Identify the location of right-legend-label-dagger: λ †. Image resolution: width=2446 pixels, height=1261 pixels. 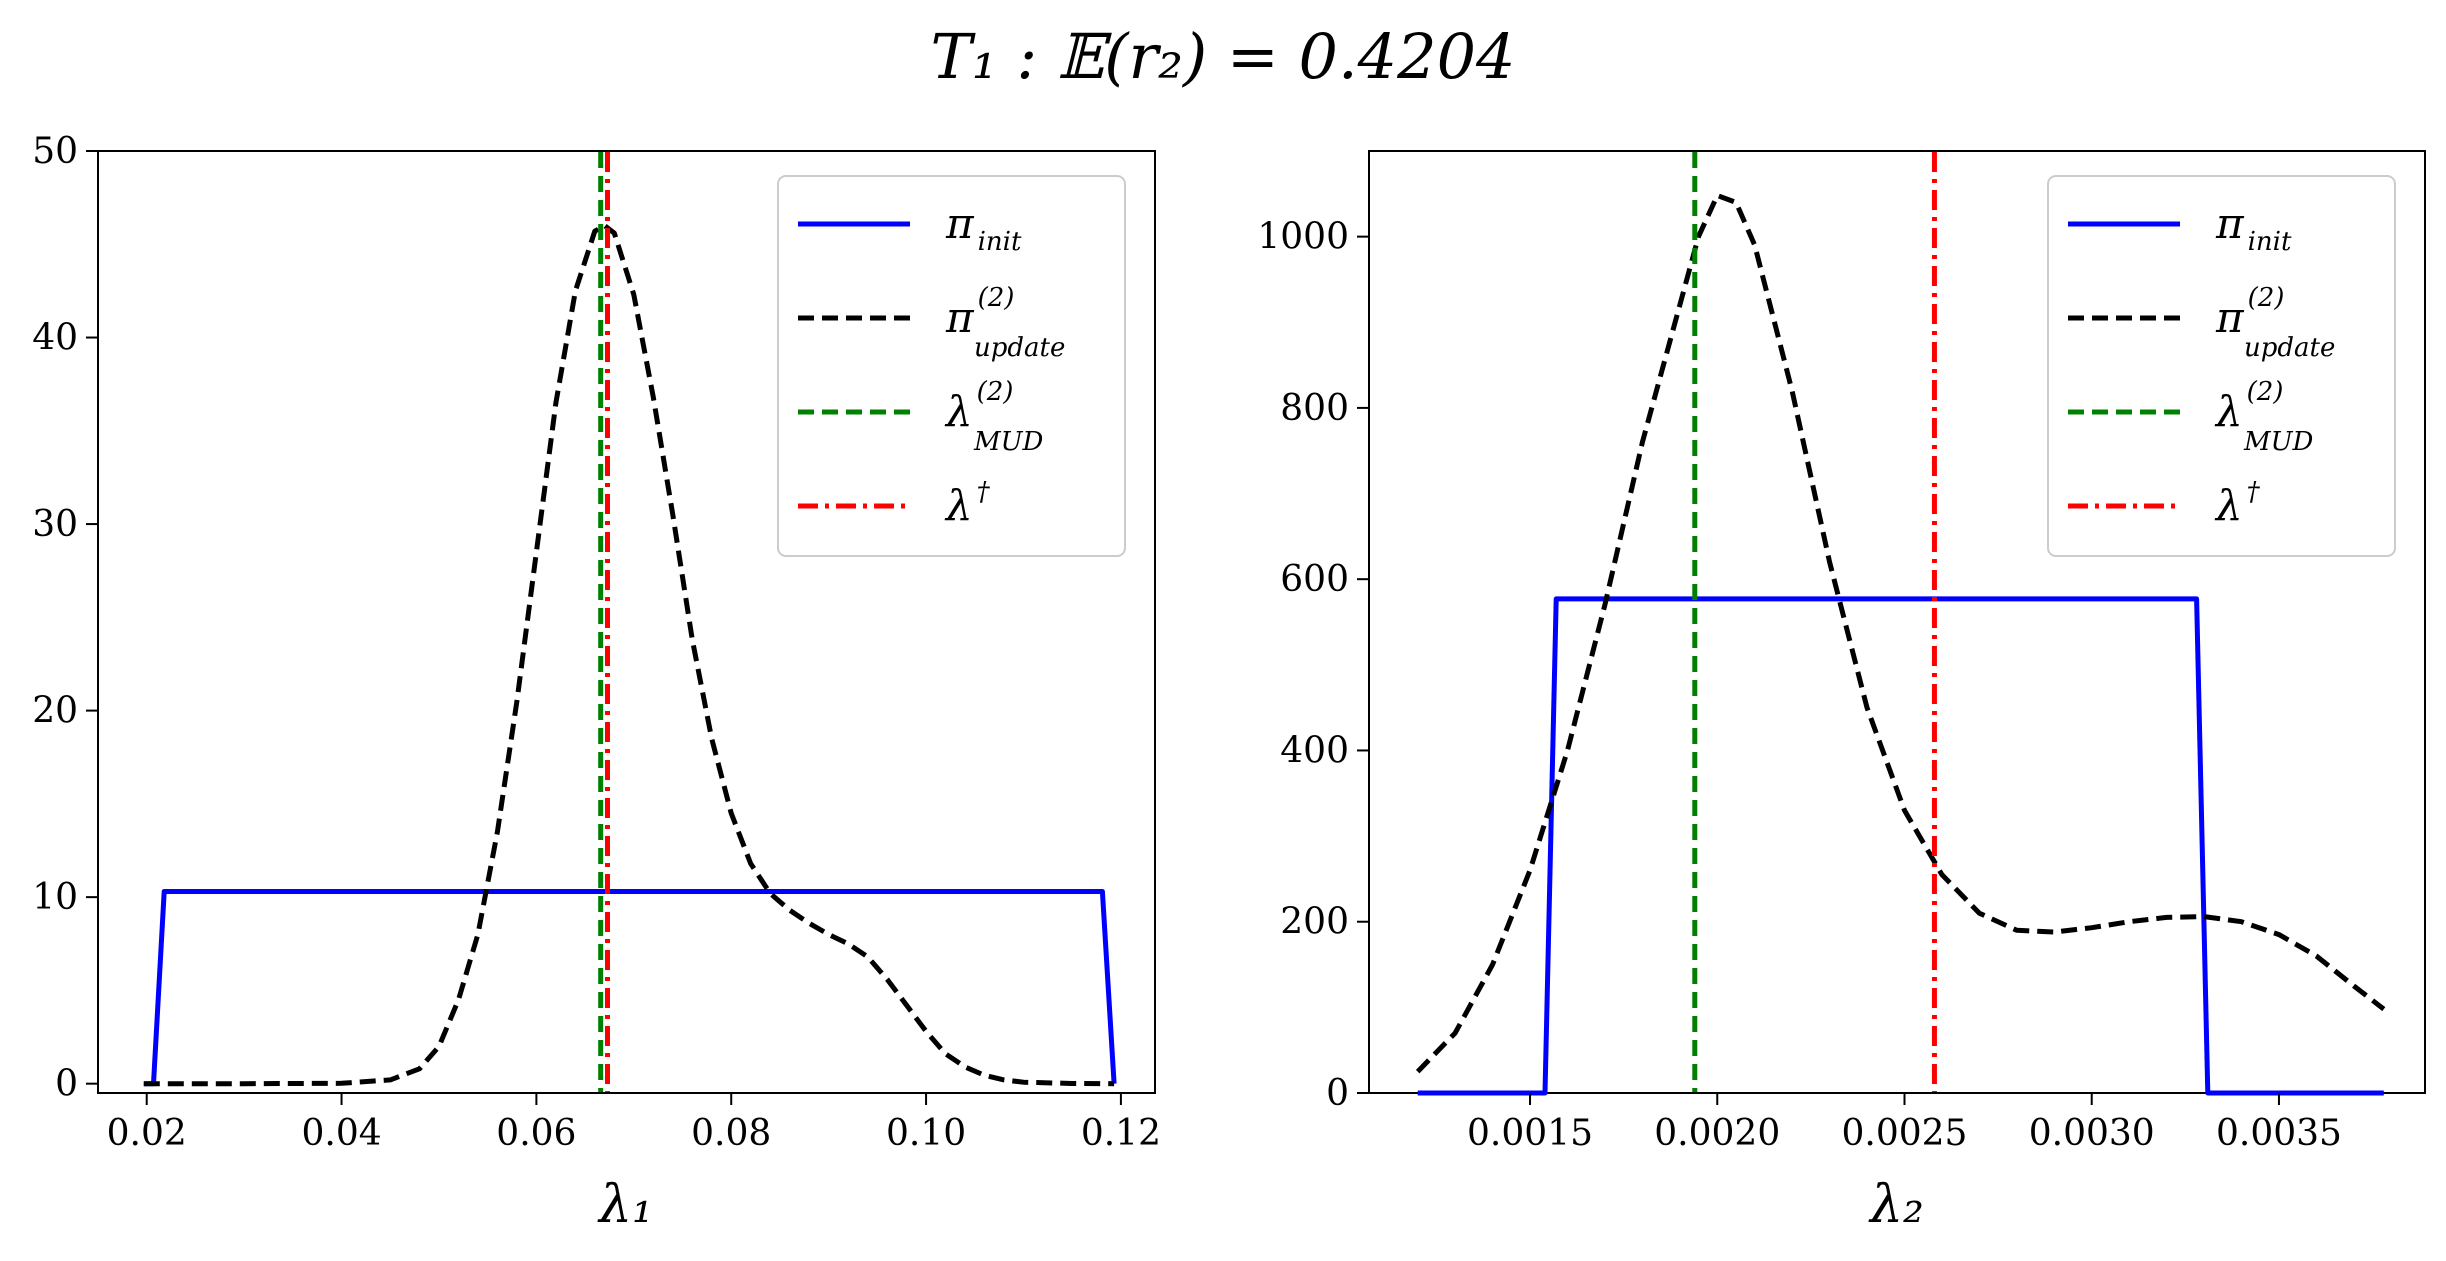
(2237, 503).